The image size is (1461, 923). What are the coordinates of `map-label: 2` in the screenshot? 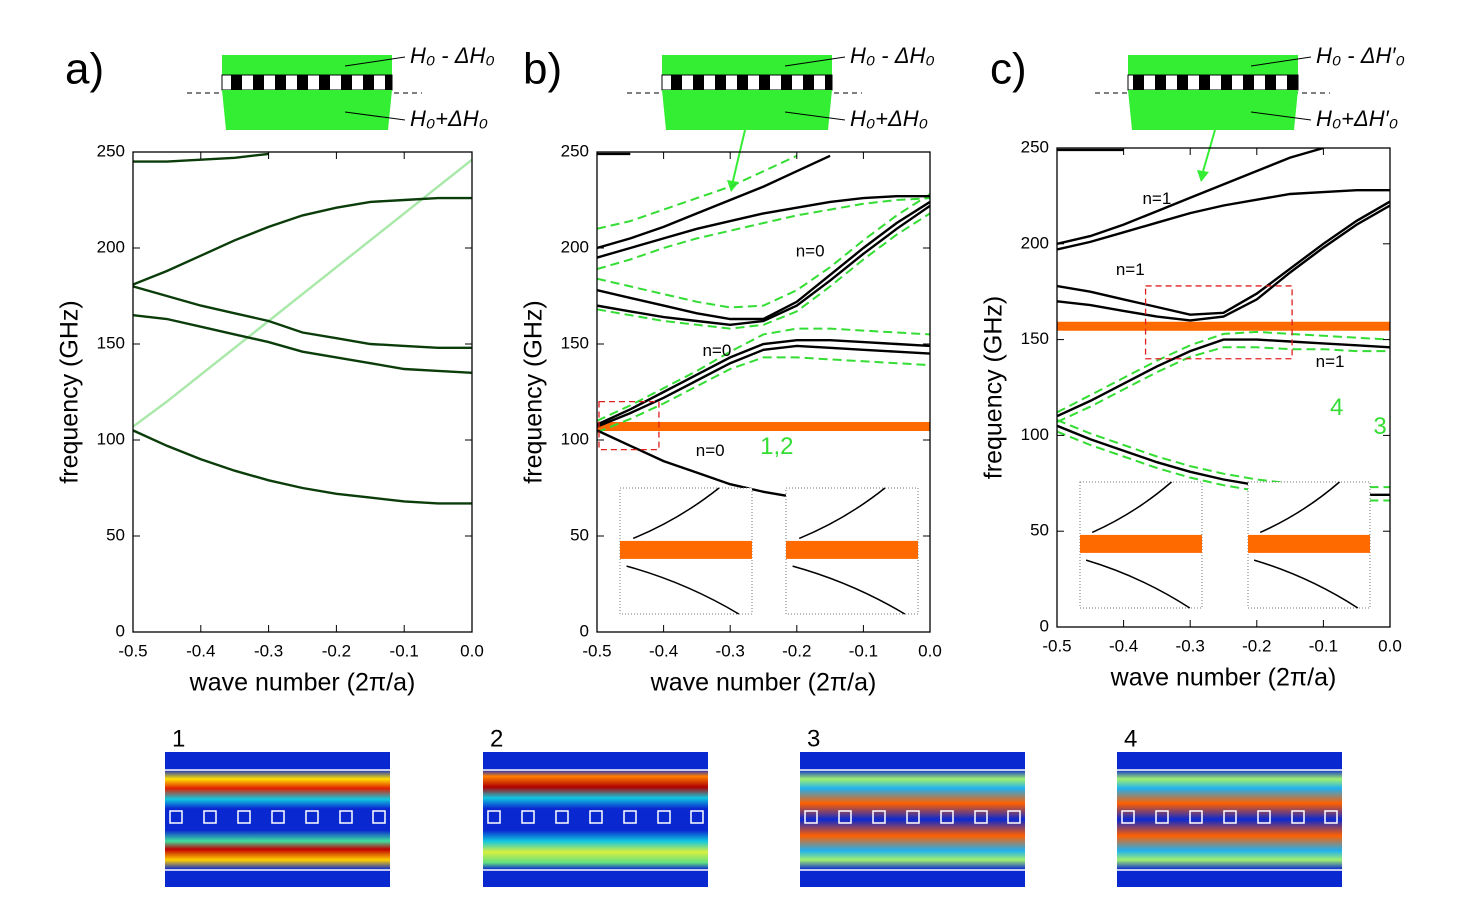 It's located at (496, 738).